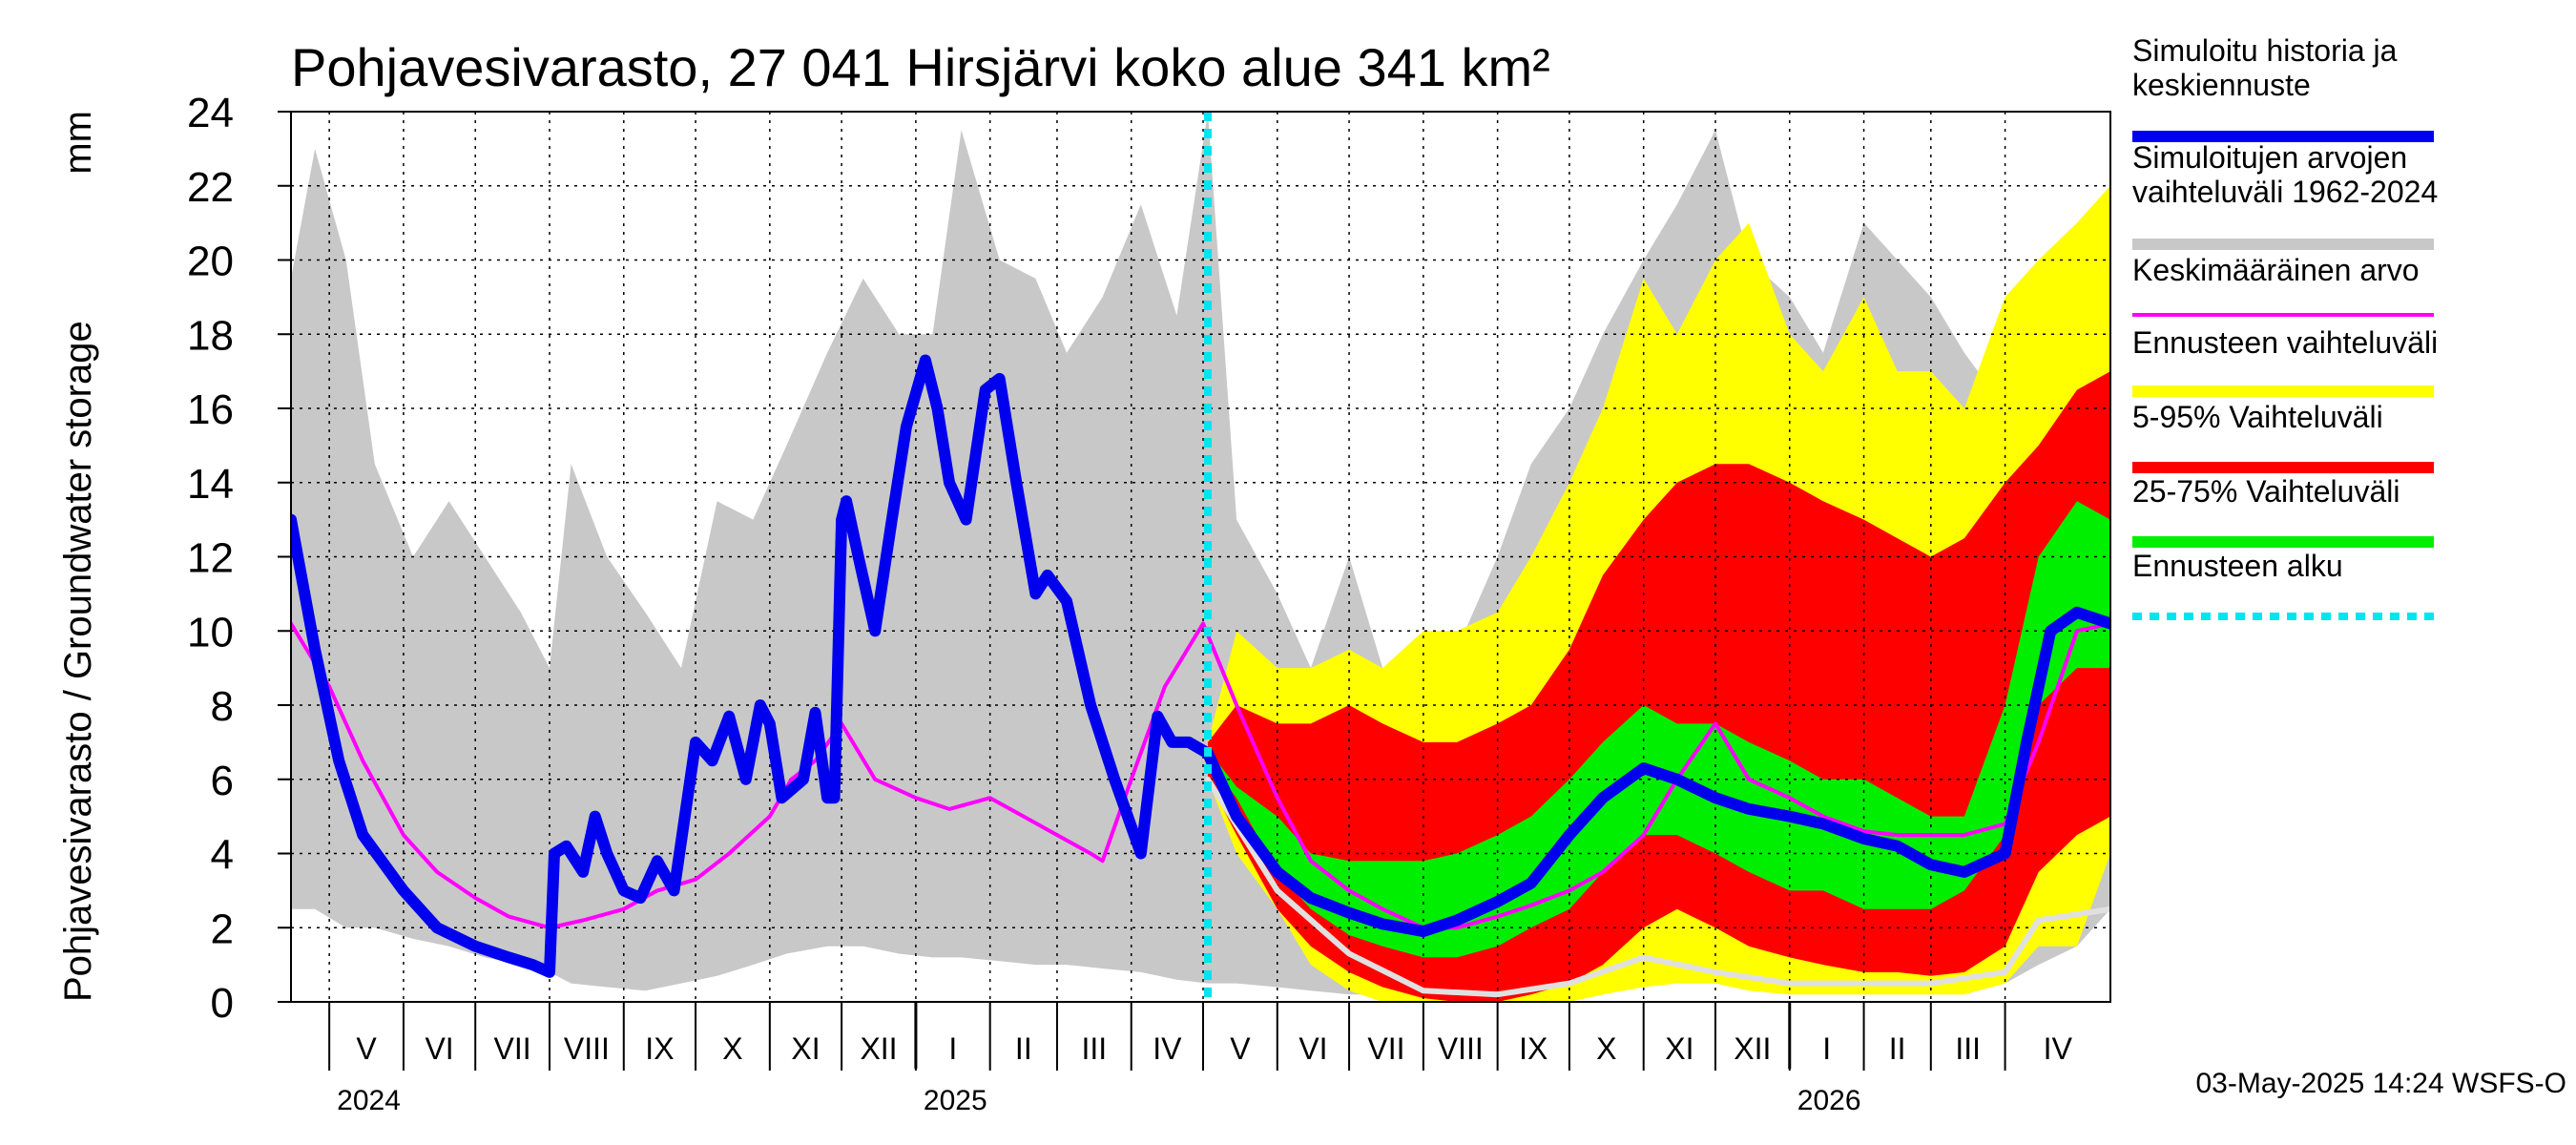 This screenshot has height=1145, width=2576. What do you see at coordinates (210, 262) in the screenshot?
I see `y-tick-label: 20` at bounding box center [210, 262].